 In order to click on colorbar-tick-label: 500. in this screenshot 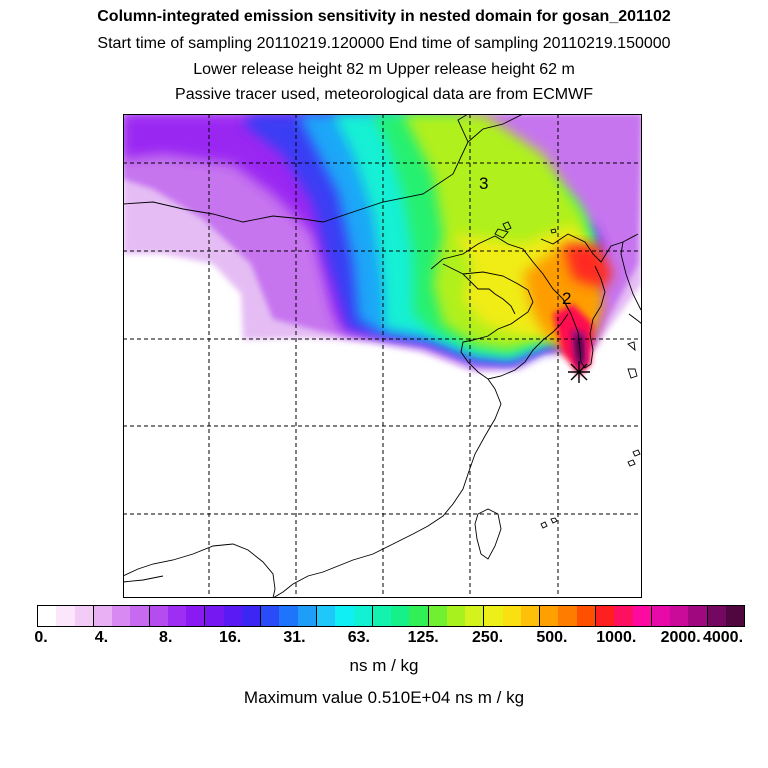, I will do `click(552, 637)`.